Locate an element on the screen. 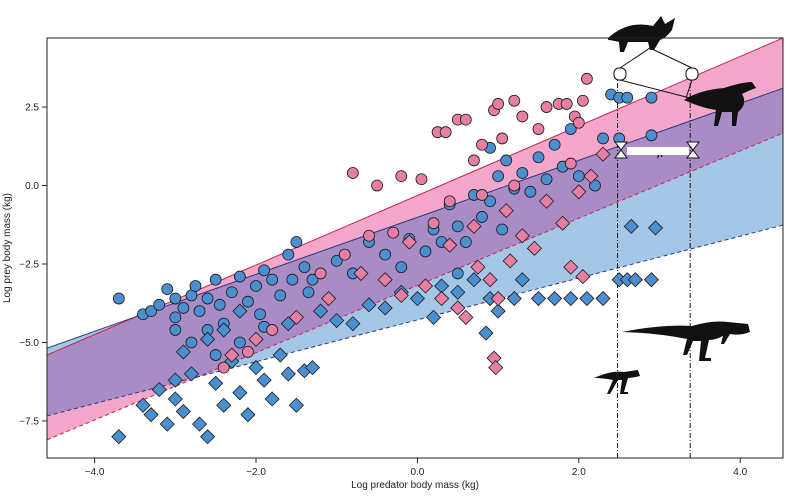 Image resolution: width=785 pixels, height=501 pixels. reference-lines is located at coordinates (654, 269).